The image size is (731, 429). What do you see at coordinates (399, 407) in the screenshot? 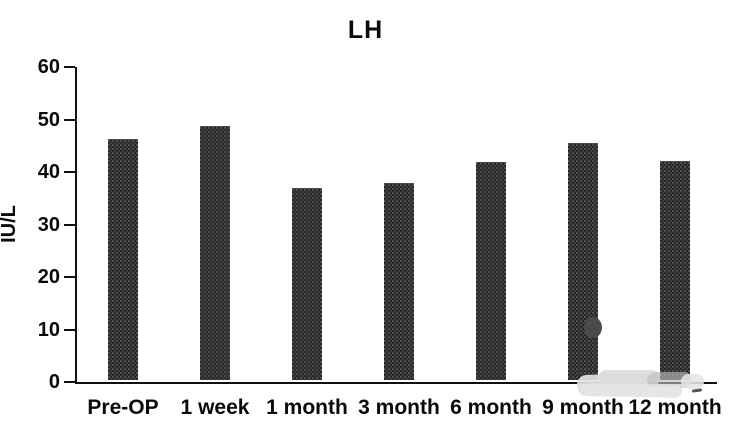
I see `x-tick-label-3-month: 3 month` at bounding box center [399, 407].